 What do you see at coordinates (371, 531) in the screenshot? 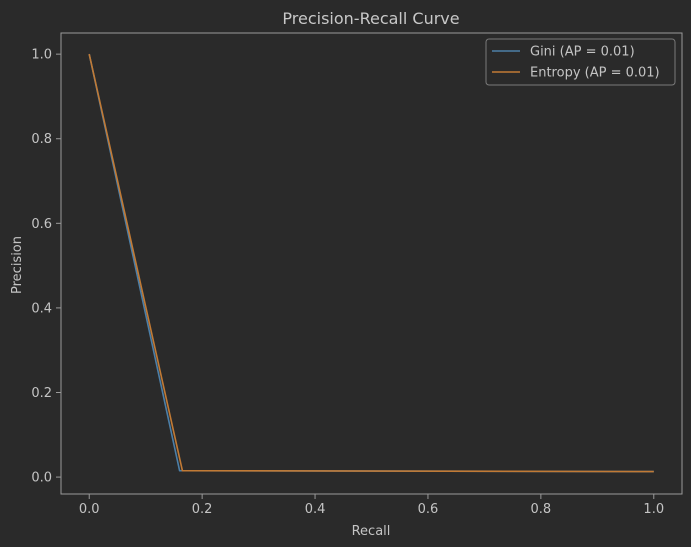
I see `x-axis-label: Recall` at bounding box center [371, 531].